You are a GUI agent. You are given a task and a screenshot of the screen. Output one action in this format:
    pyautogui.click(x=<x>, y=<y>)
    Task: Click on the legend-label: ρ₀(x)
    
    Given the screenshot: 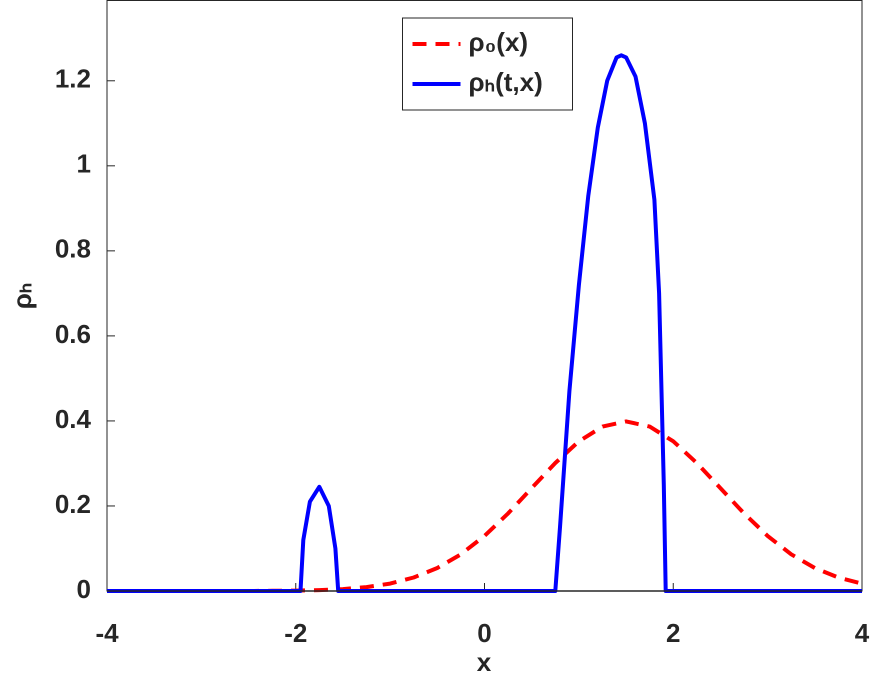 What is the action you would take?
    pyautogui.click(x=499, y=42)
    